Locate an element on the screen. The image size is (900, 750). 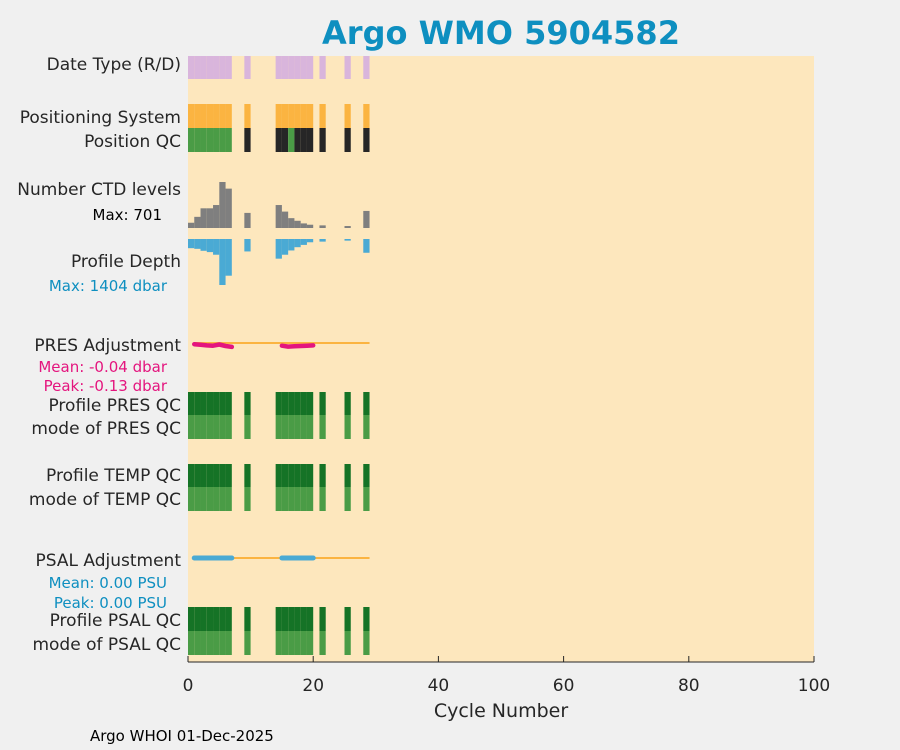
row-label-ctd-levels: Number CTD levels is located at coordinates (99, 190).